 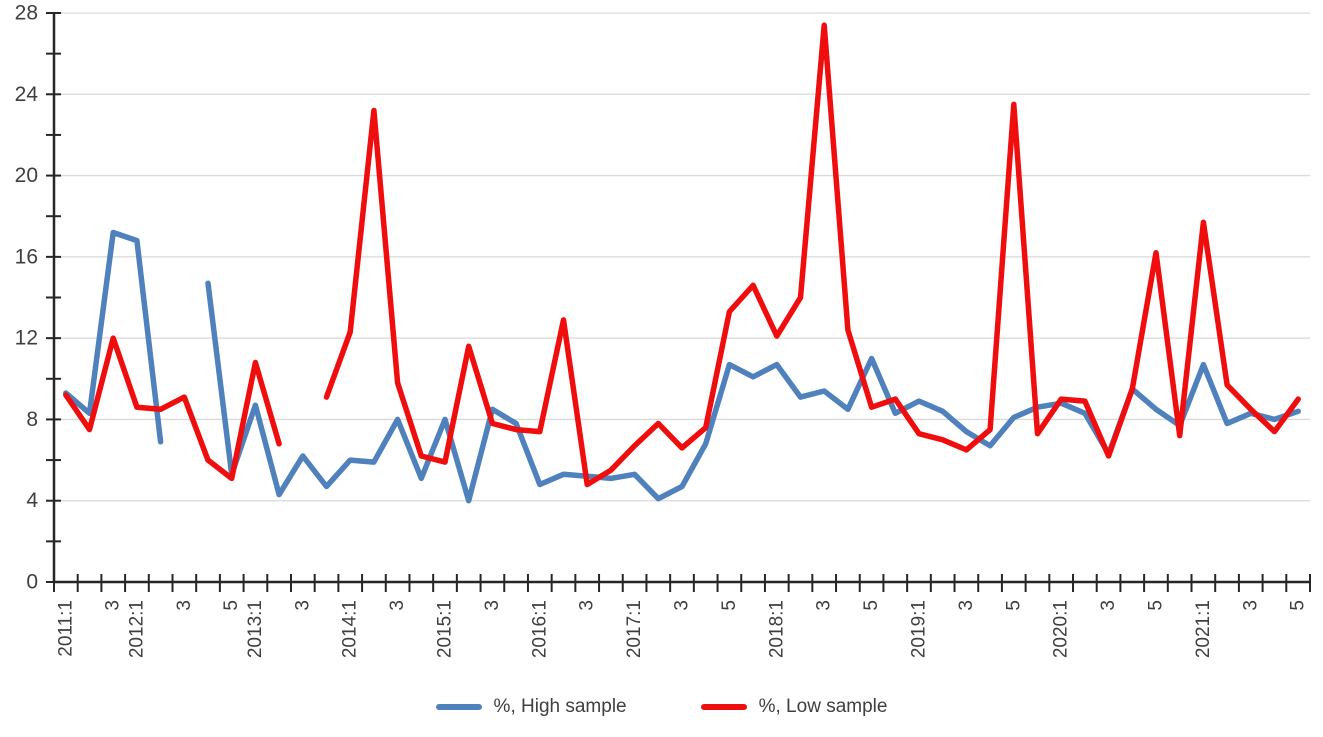 What do you see at coordinates (27, 94) in the screenshot?
I see `y-axis-label-24: 24` at bounding box center [27, 94].